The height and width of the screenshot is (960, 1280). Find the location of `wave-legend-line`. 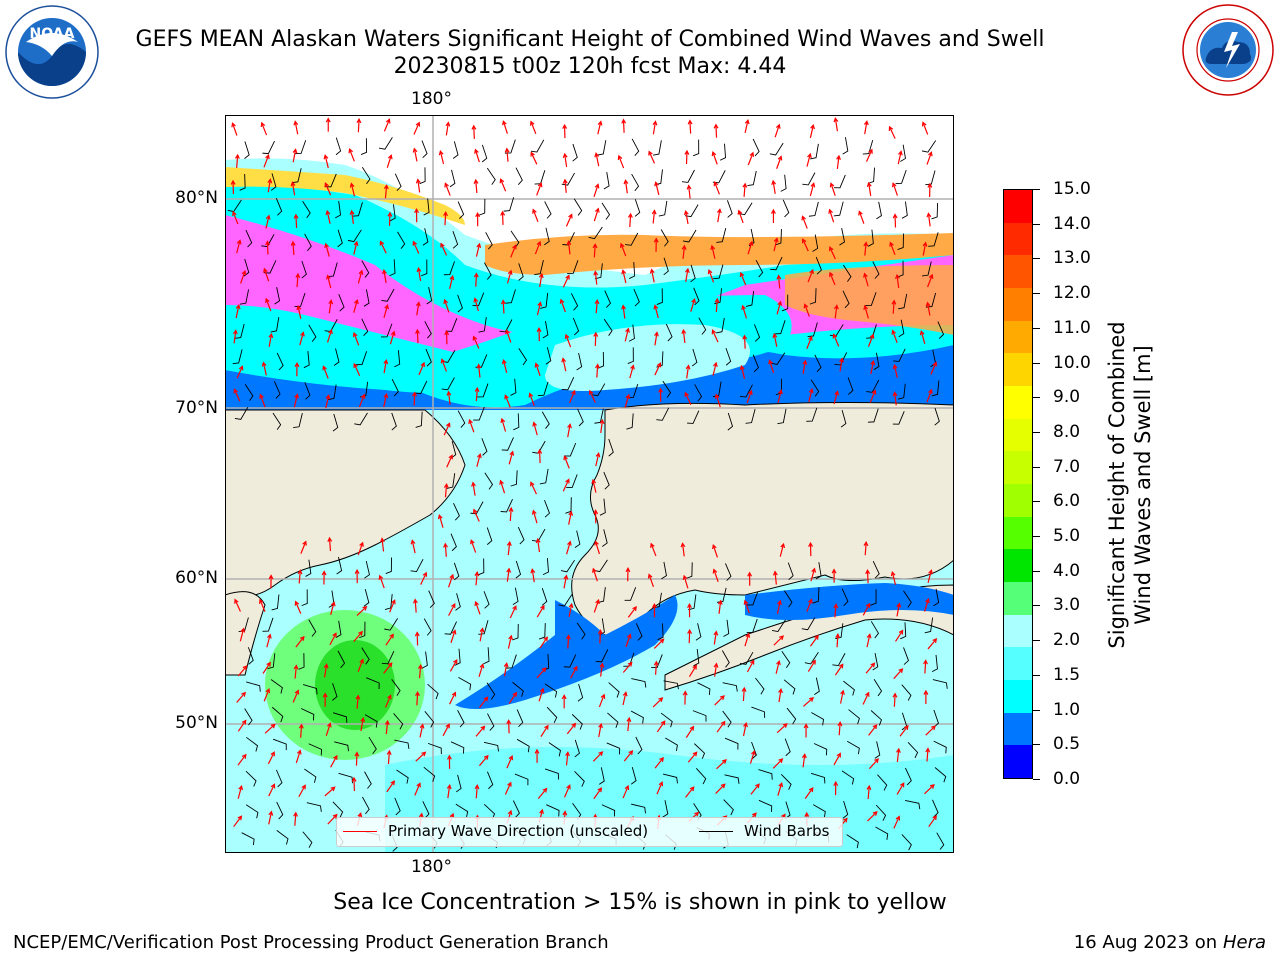

wave-legend-line is located at coordinates (360, 831).